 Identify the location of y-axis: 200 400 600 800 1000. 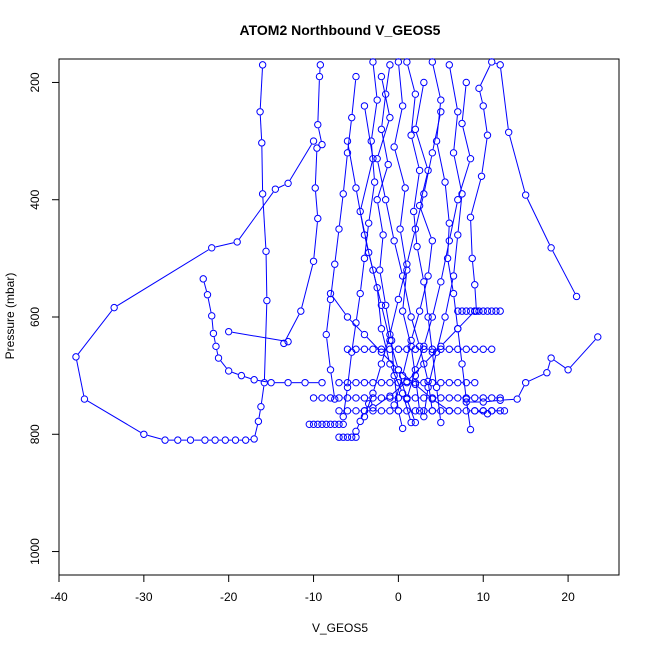
(43, 318).